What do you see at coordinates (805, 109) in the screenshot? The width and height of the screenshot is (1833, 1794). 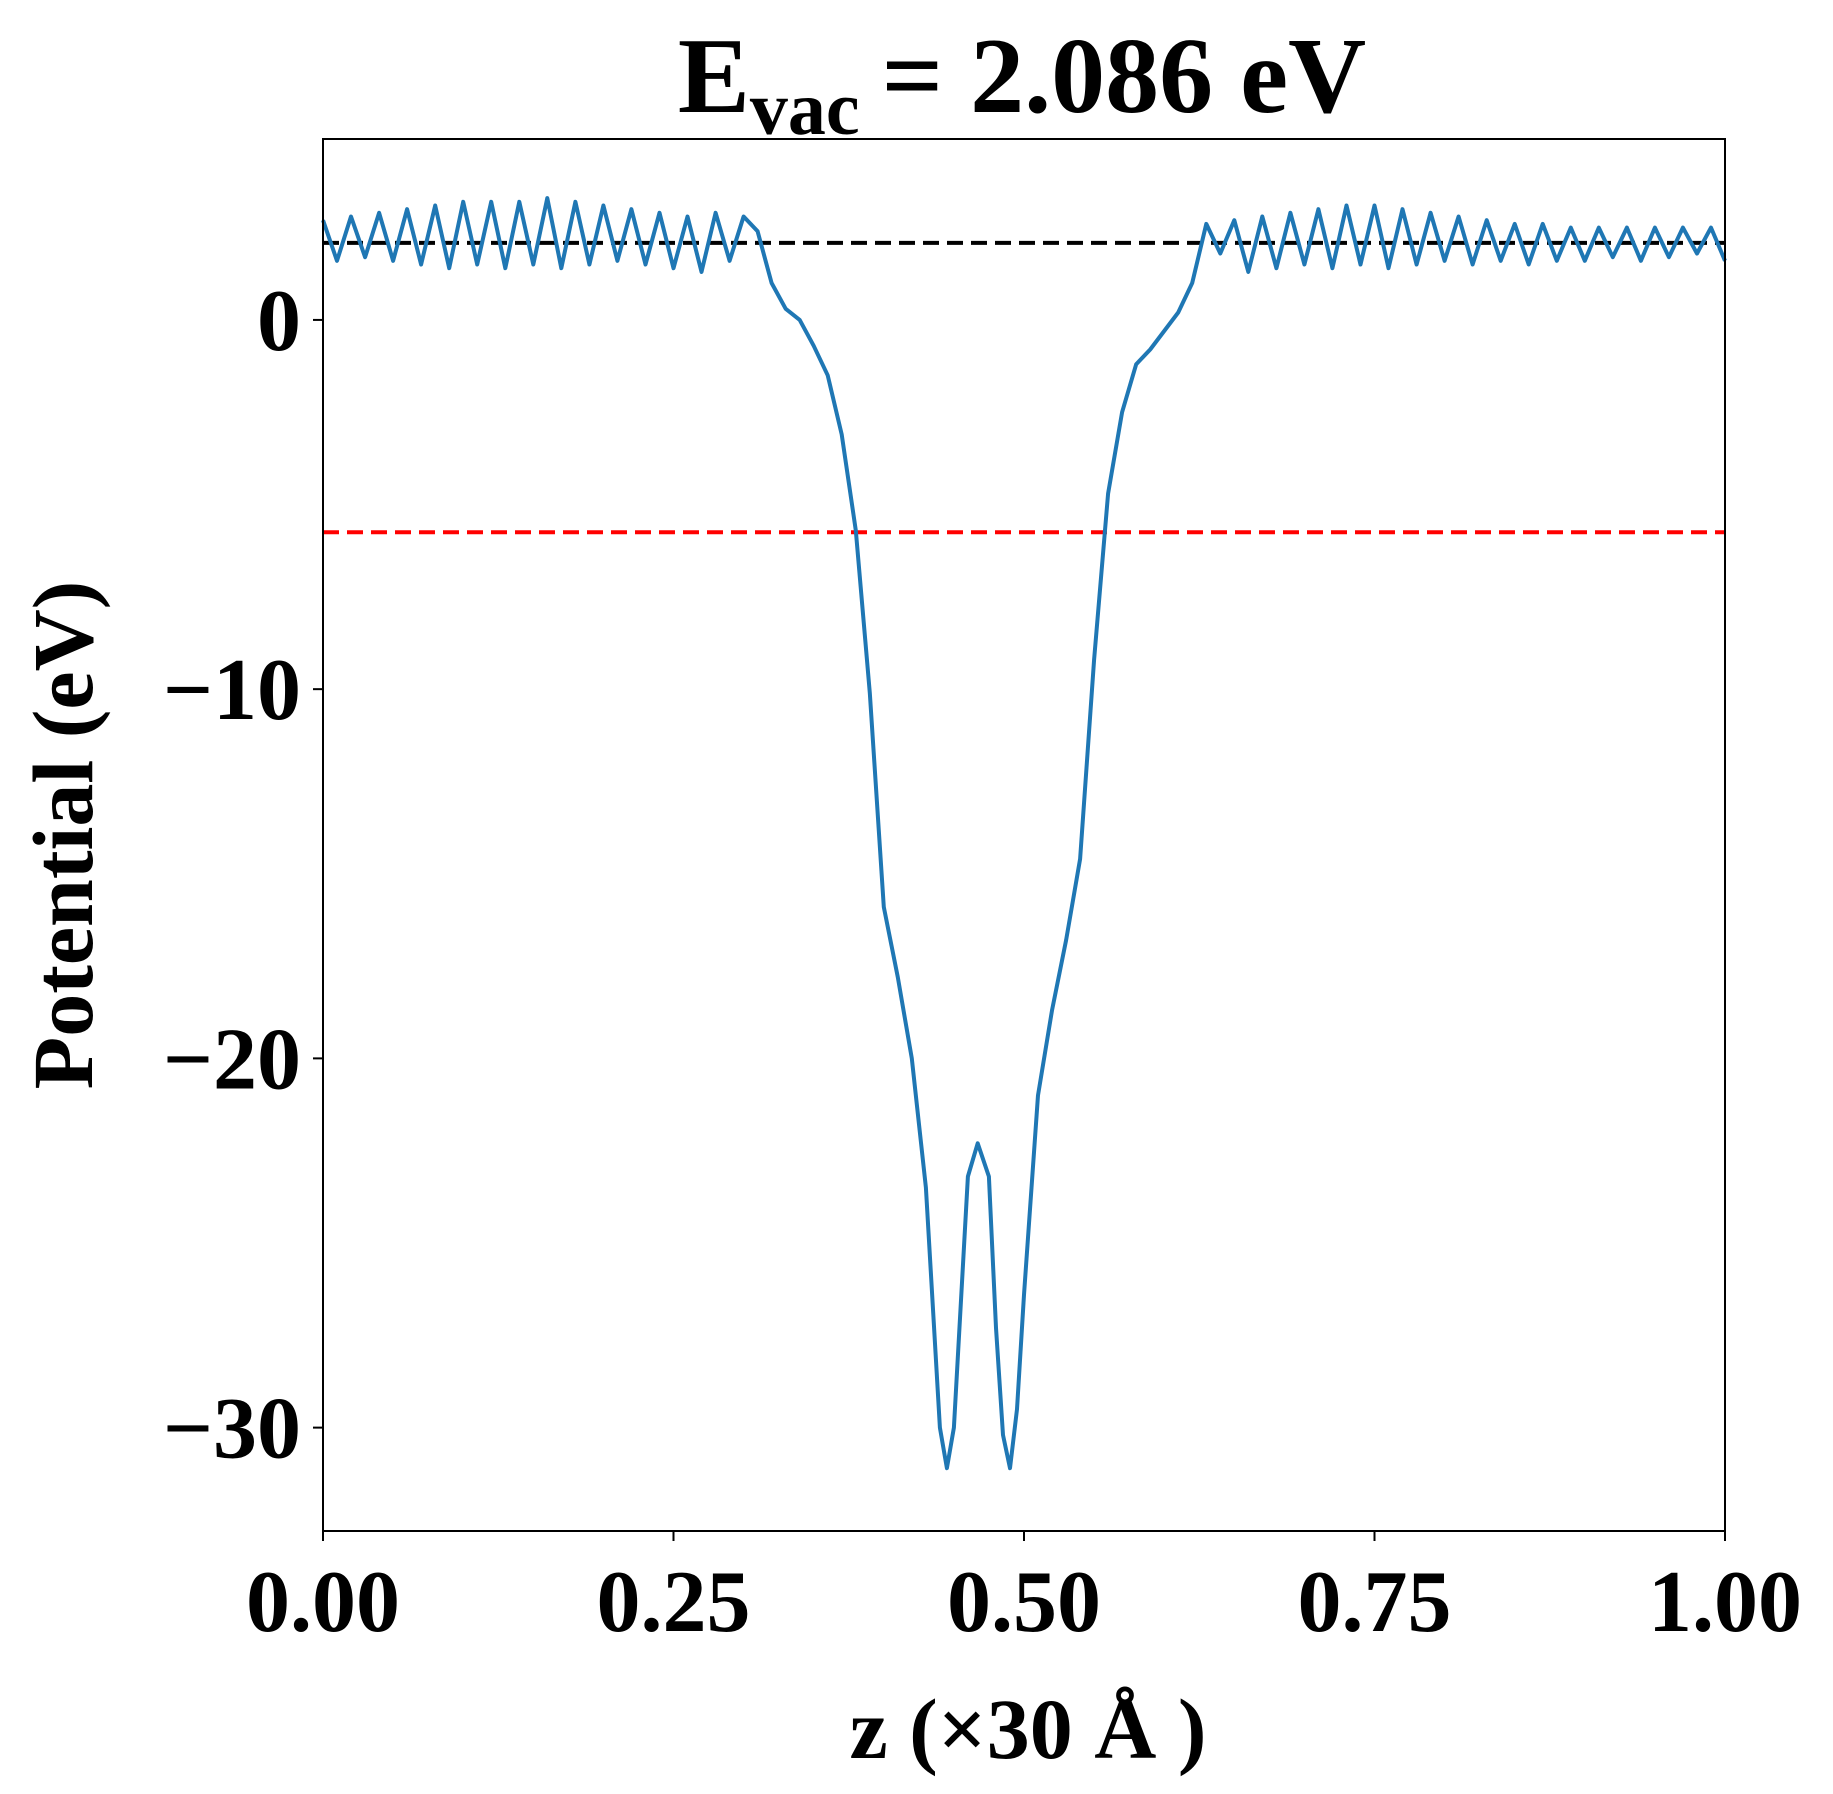 I see `title-sub: vac` at bounding box center [805, 109].